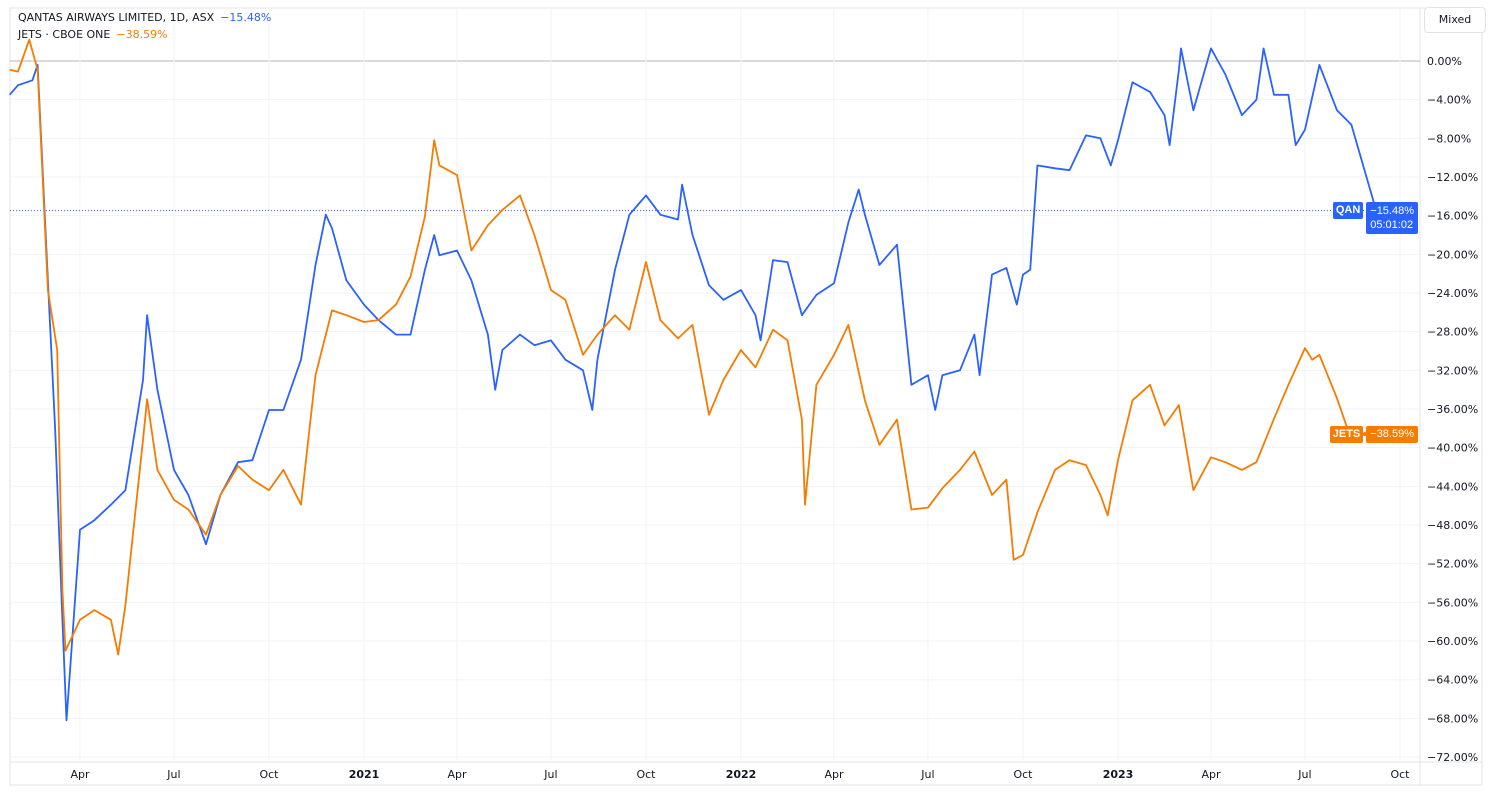  What do you see at coordinates (64, 34) in the screenshot?
I see `legend-jets-title: JETS · CBOE ONE` at bounding box center [64, 34].